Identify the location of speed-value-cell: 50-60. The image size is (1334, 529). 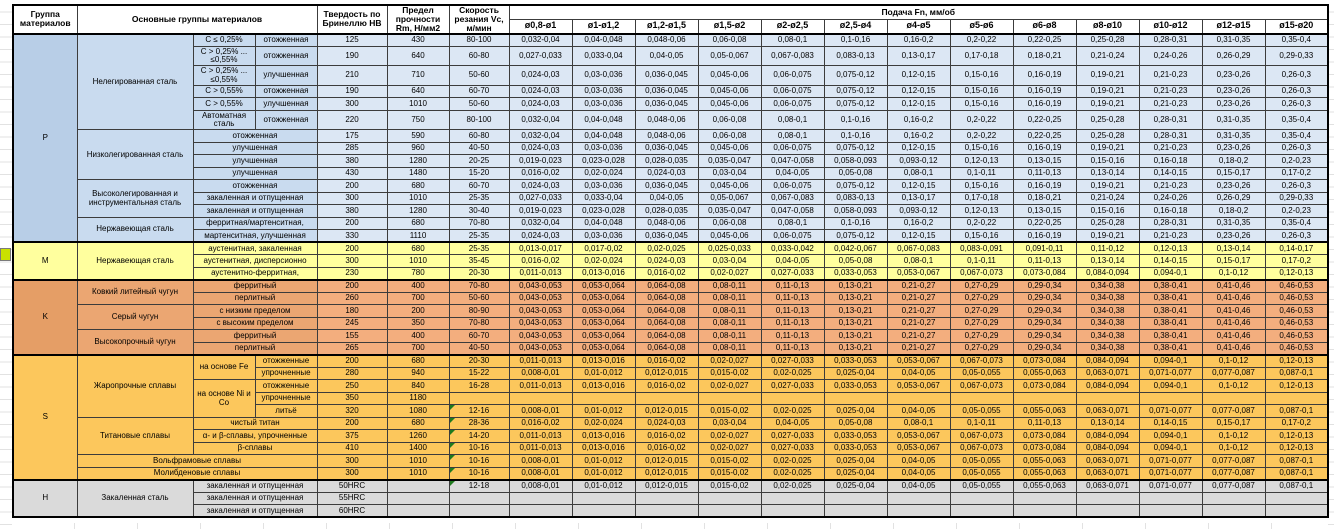
(479, 298).